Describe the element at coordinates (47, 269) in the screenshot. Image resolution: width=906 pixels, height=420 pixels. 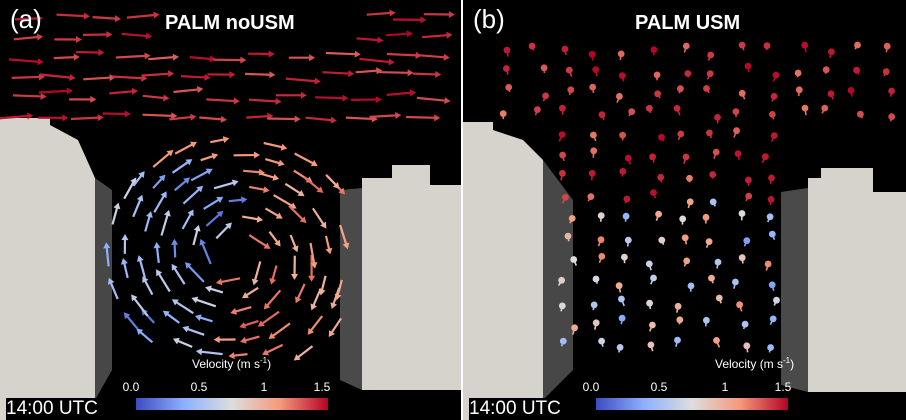
I see `building-left-a` at that location.